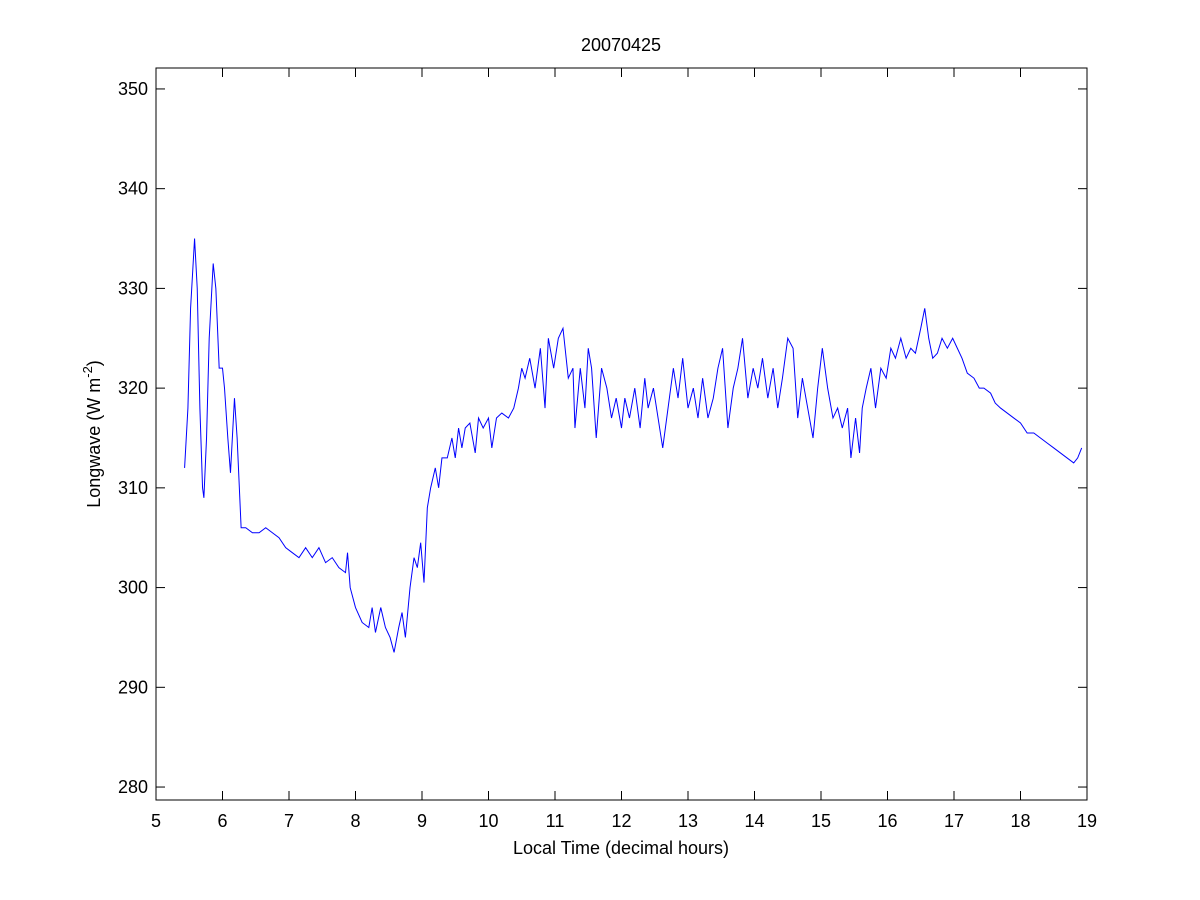  I want to click on x-tick-label: 12, so click(621, 821).